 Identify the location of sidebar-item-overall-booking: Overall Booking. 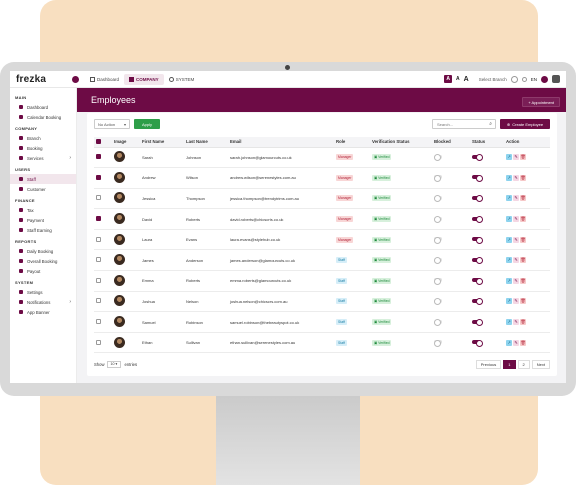
(43, 261).